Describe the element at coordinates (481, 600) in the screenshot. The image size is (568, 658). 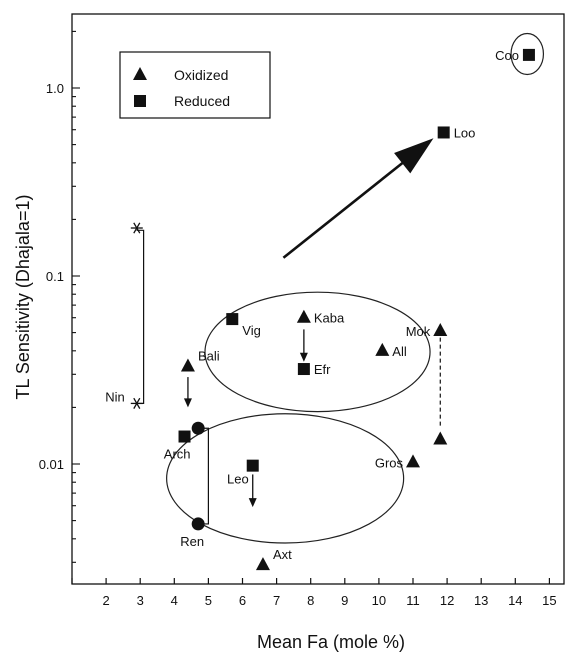
I see `x-tick-label-13: 13` at that location.